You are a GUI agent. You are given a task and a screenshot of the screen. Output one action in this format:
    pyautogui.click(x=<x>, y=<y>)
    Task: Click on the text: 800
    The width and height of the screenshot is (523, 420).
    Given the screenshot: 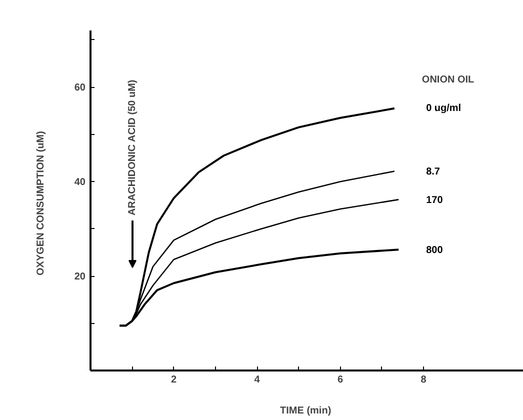 What is the action you would take?
    pyautogui.click(x=435, y=250)
    